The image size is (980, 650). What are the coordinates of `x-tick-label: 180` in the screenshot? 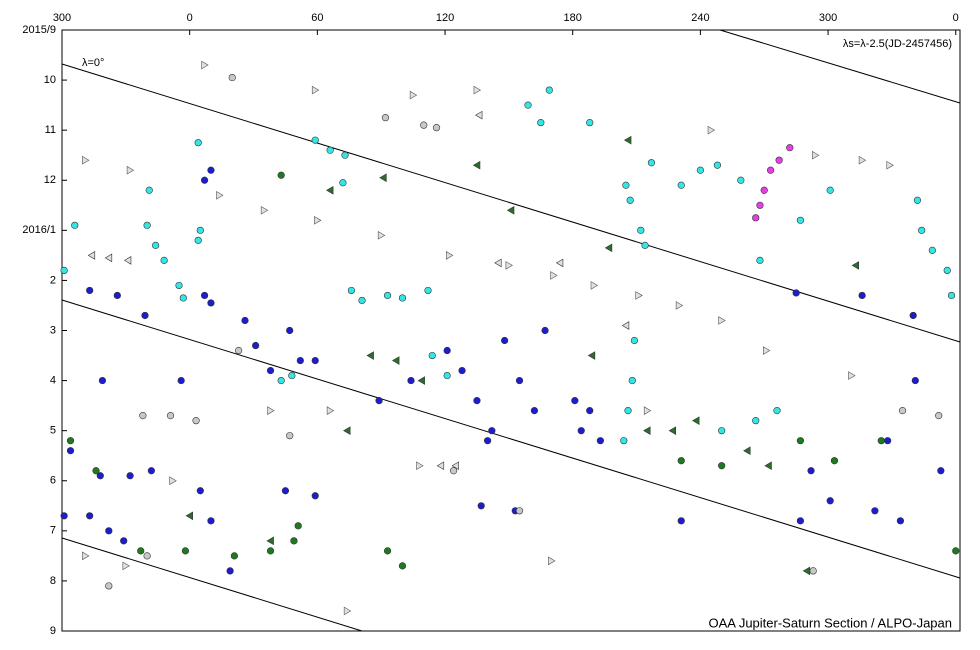 It's located at (573, 18).